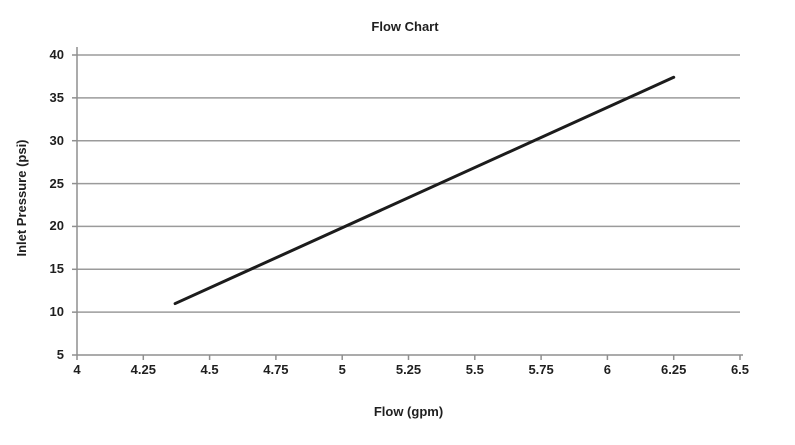 This screenshot has width=795, height=445. I want to click on x-tick-label: 5.25, so click(408, 369).